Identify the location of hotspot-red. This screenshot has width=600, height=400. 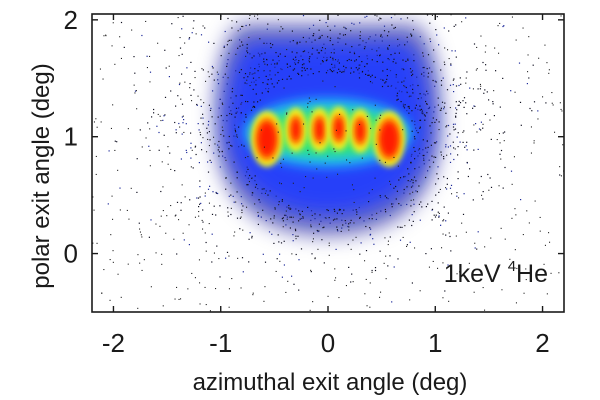
(389, 139).